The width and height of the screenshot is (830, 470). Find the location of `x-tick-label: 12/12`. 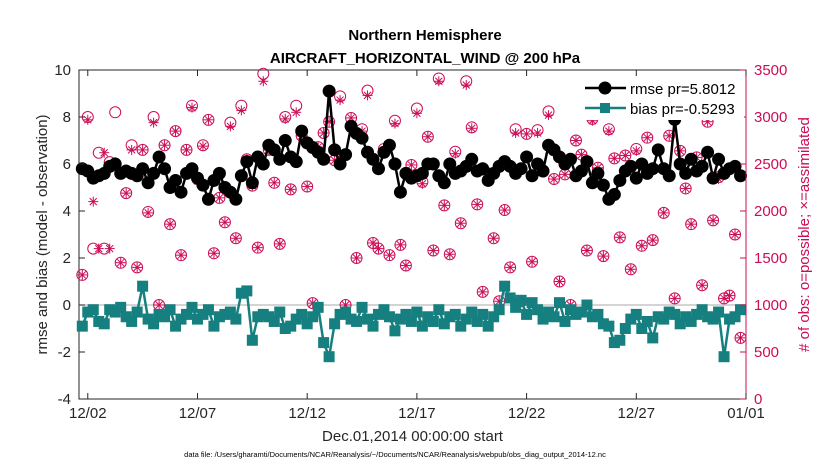

x-tick-label: 12/12 is located at coordinates (307, 413).